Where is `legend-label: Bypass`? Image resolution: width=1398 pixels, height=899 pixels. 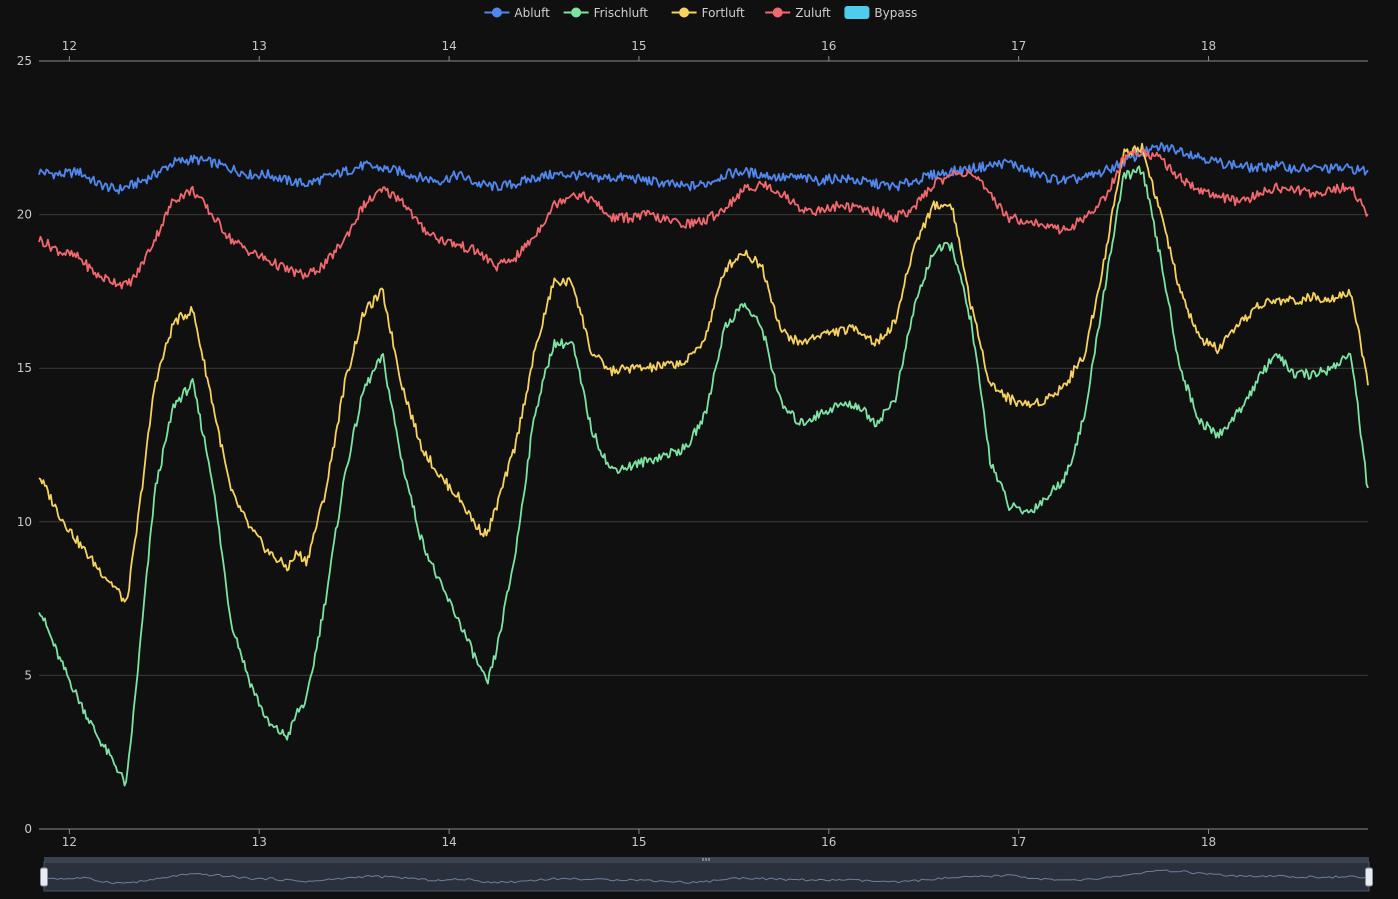 legend-label: Bypass is located at coordinates (895, 13).